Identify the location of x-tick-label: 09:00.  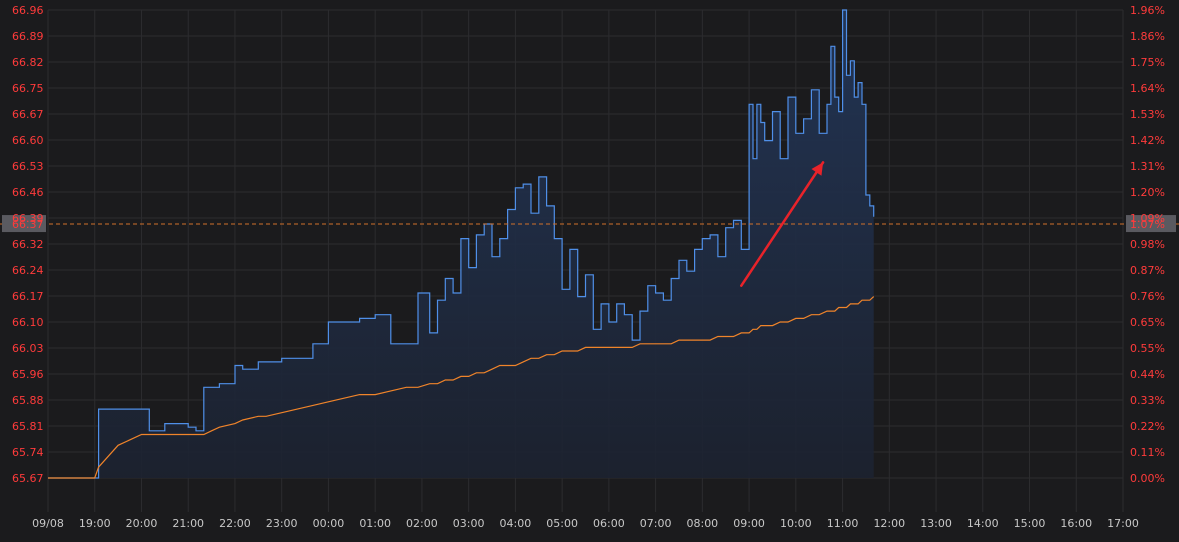
(749, 523).